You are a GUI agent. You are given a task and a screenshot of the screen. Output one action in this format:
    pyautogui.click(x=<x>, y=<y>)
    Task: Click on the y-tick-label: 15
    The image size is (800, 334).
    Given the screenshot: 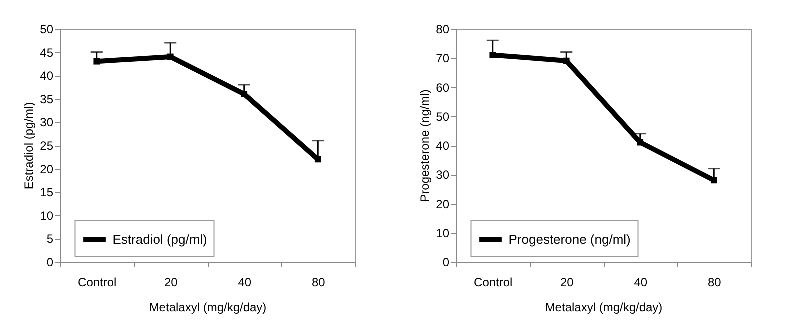 What is the action you would take?
    pyautogui.click(x=47, y=193)
    